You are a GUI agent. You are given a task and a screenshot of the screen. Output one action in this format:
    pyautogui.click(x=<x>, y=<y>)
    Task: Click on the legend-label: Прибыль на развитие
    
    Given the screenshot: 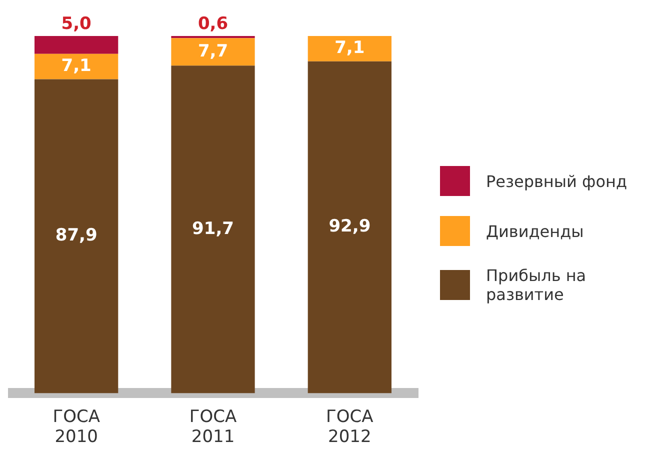 What is the action you would take?
    pyautogui.click(x=537, y=285)
    